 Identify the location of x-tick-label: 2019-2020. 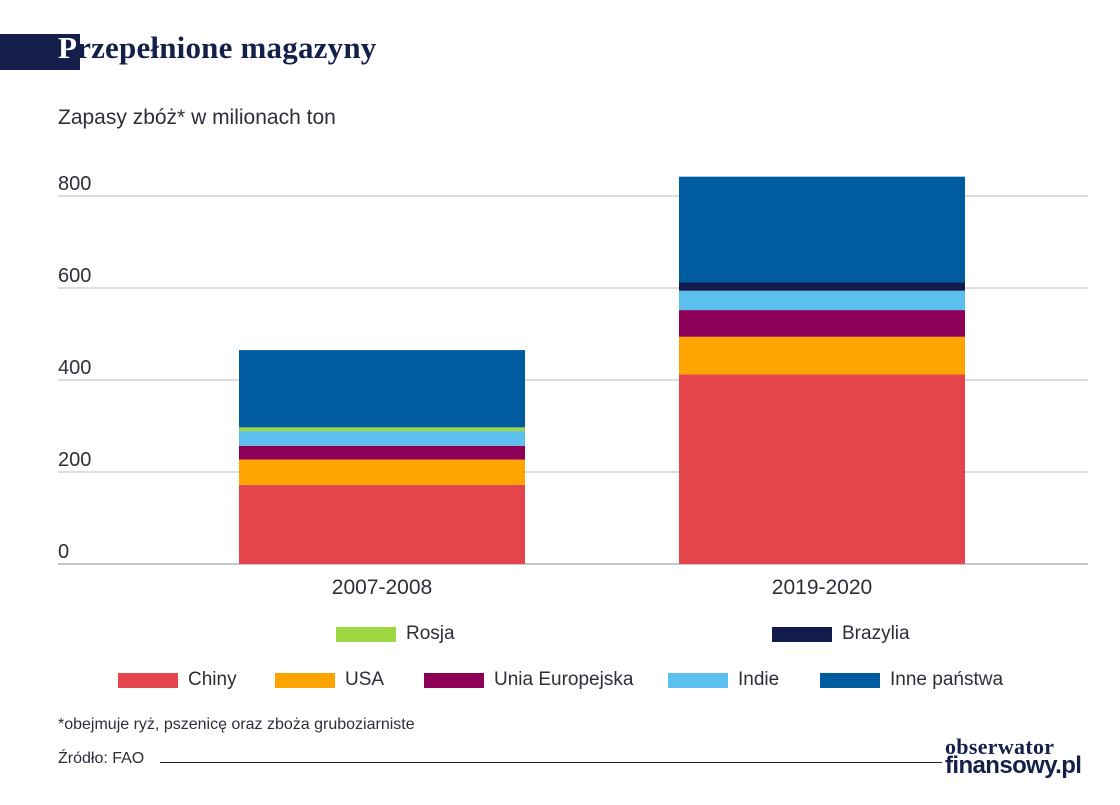
(822, 587).